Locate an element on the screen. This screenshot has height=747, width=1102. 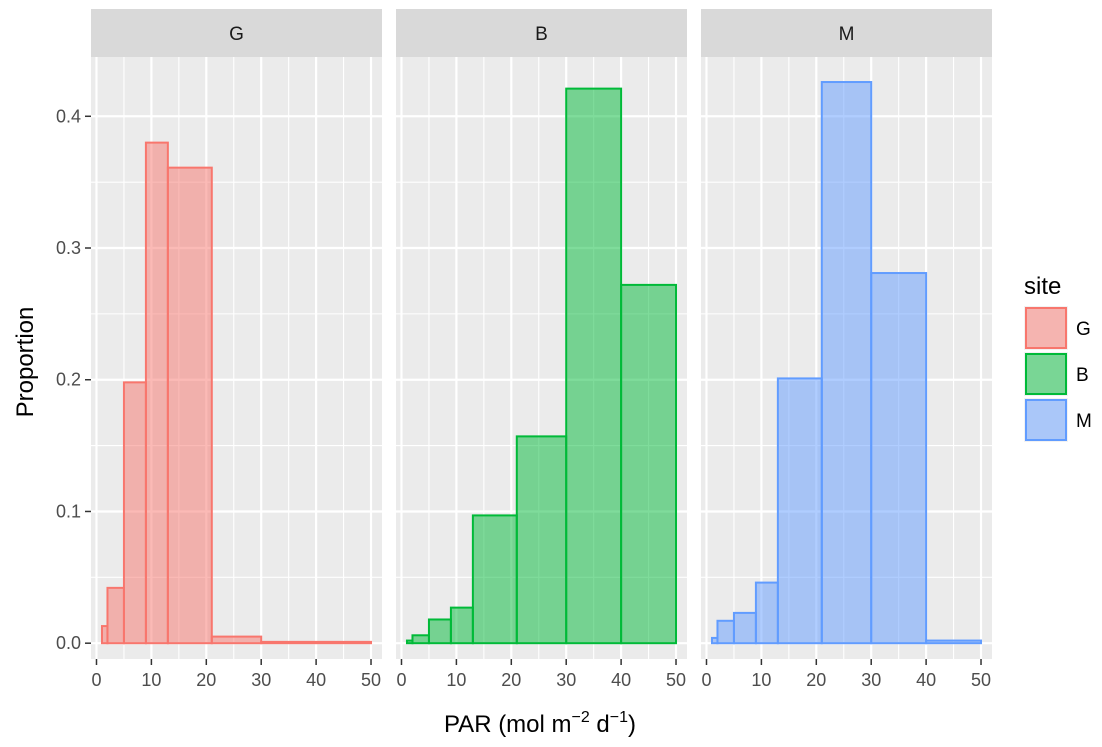
y-tick-label: 0.1 is located at coordinates (68, 511).